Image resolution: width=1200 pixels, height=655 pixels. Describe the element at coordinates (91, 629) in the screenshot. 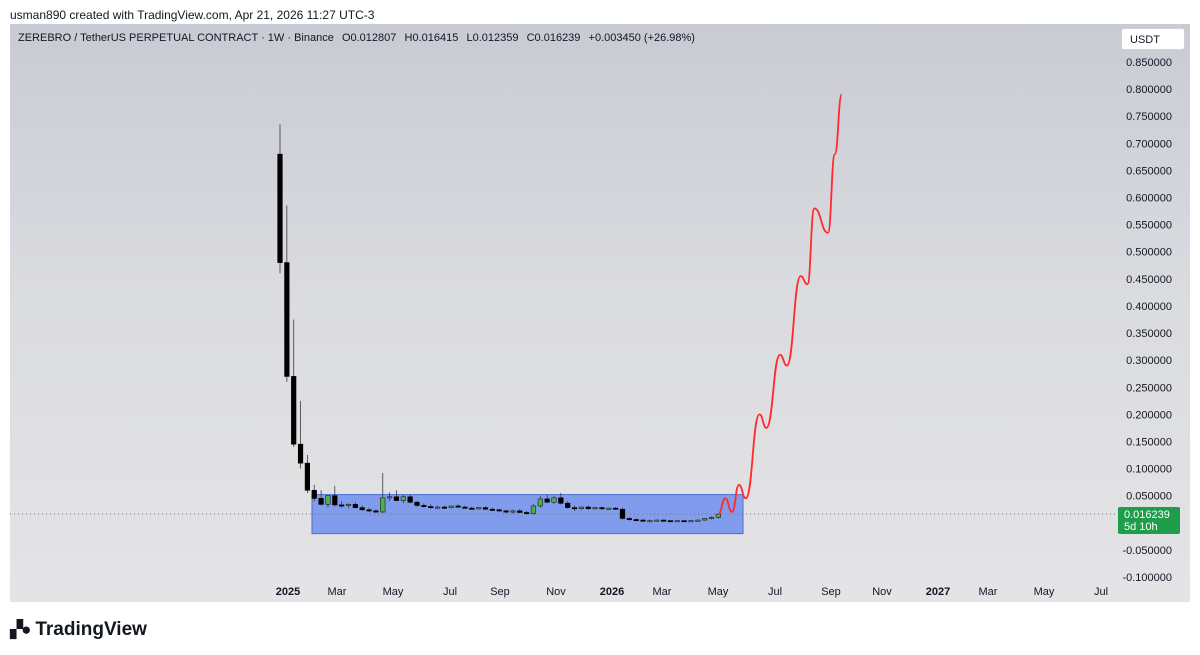

I see `brand-name: TradingView` at that location.